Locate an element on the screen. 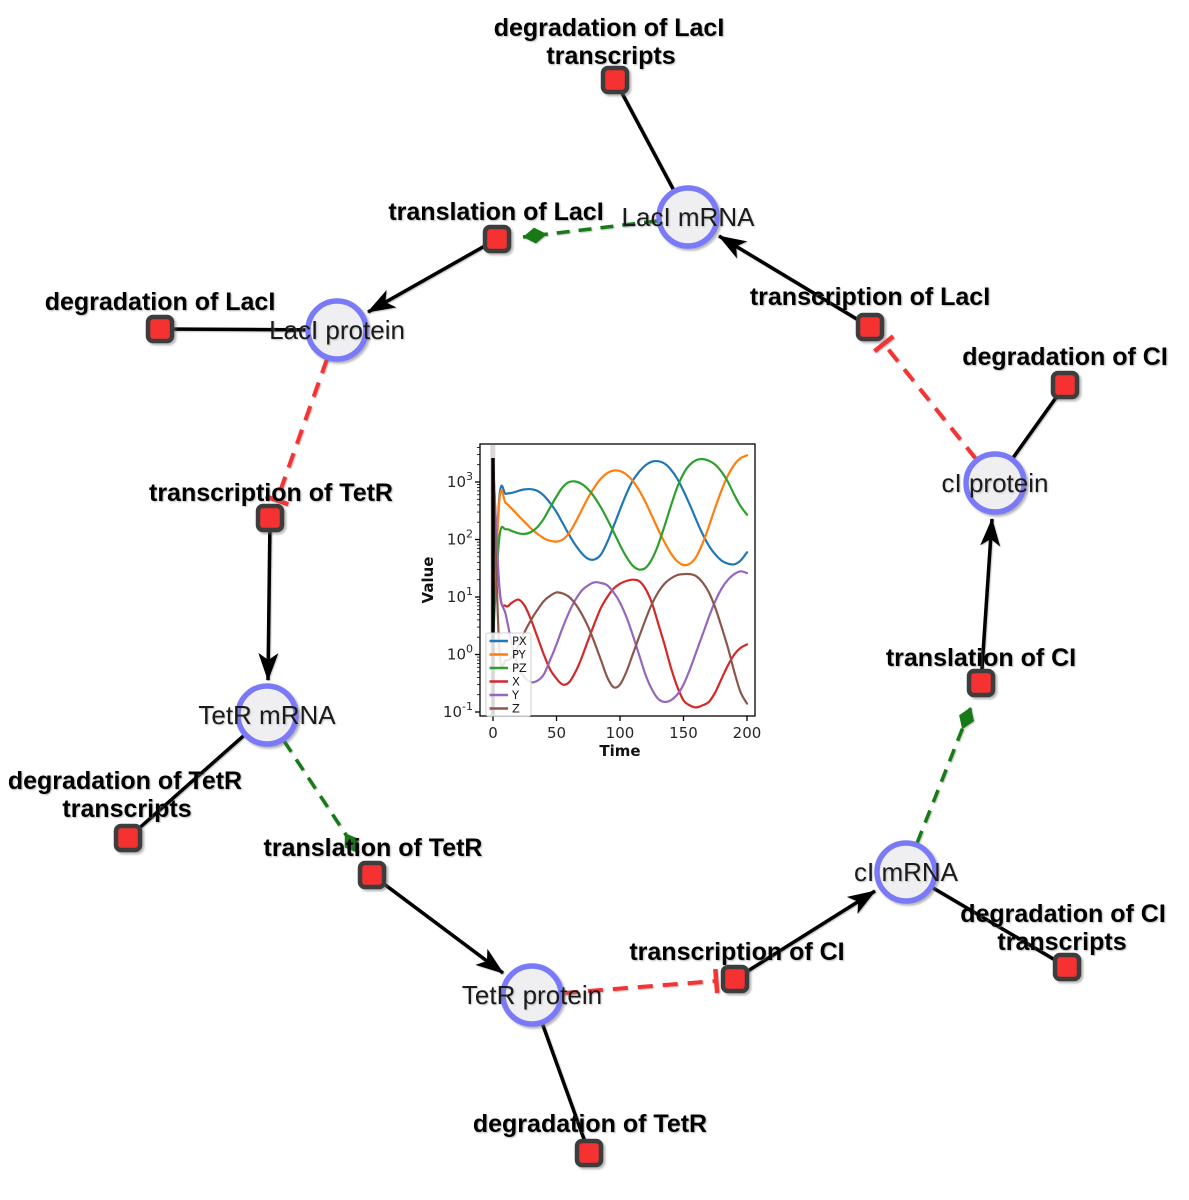 The image size is (1189, 1200). species-label: TetR protein is located at coordinates (532, 995).